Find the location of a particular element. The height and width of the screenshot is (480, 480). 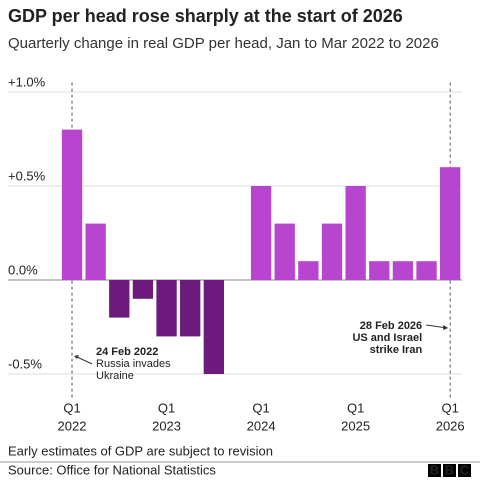

annotation: Russia invades is located at coordinates (133, 364).